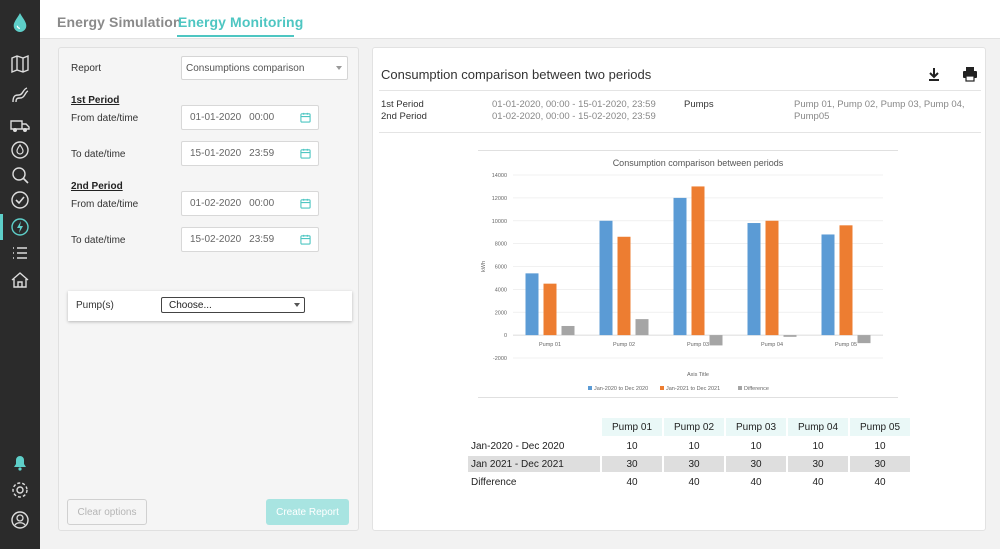 This screenshot has width=1000, height=549. Describe the element at coordinates (20, 200) in the screenshot. I see `check-circle-icon` at that location.